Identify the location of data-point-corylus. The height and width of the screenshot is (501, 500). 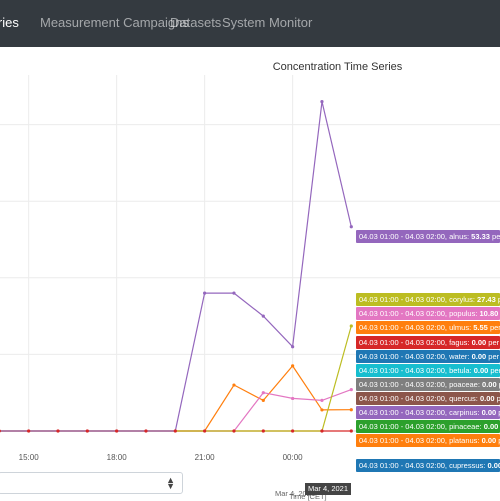
(351, 326).